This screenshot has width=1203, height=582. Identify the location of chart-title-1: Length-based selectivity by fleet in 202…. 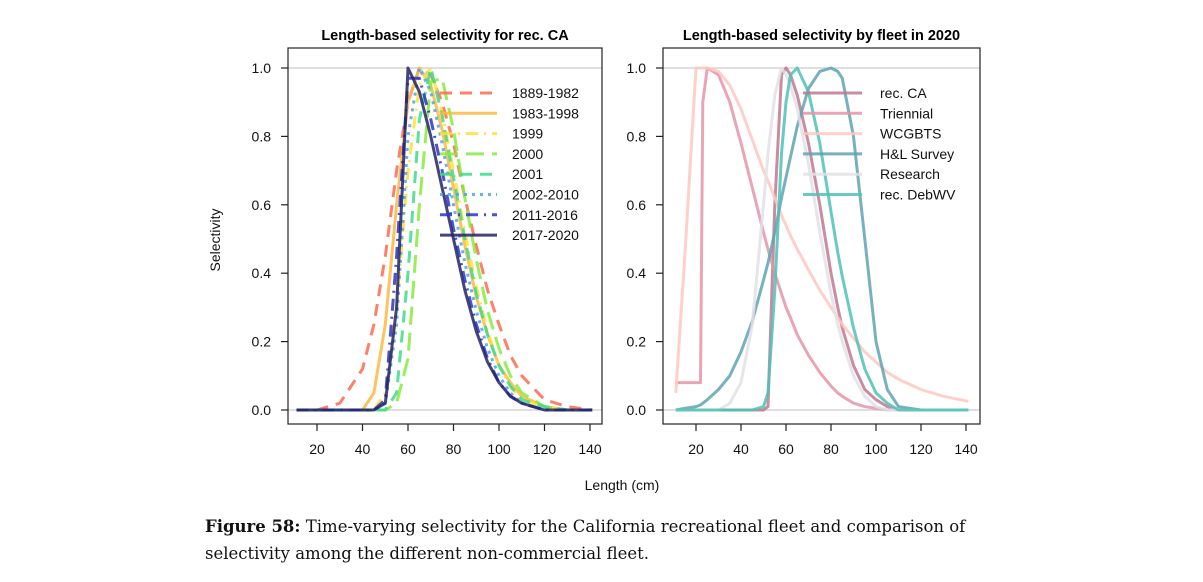
(821, 36).